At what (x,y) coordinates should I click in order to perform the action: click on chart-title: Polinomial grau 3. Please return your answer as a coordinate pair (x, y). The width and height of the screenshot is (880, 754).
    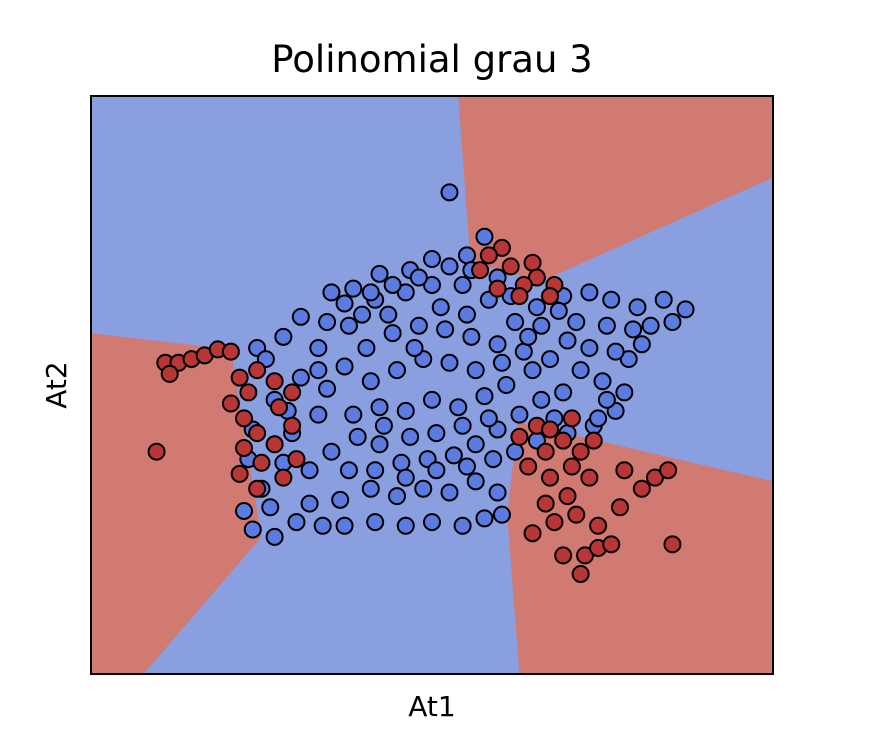
    Looking at the image, I should click on (431, 59).